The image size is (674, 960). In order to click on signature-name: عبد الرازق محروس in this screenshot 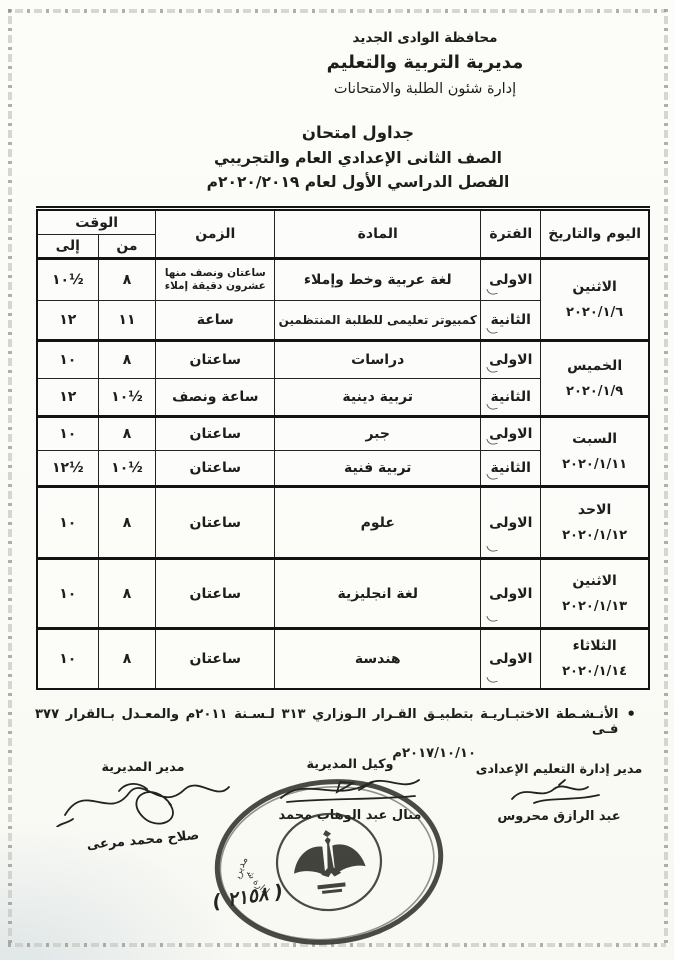, I will do `click(559, 816)`.